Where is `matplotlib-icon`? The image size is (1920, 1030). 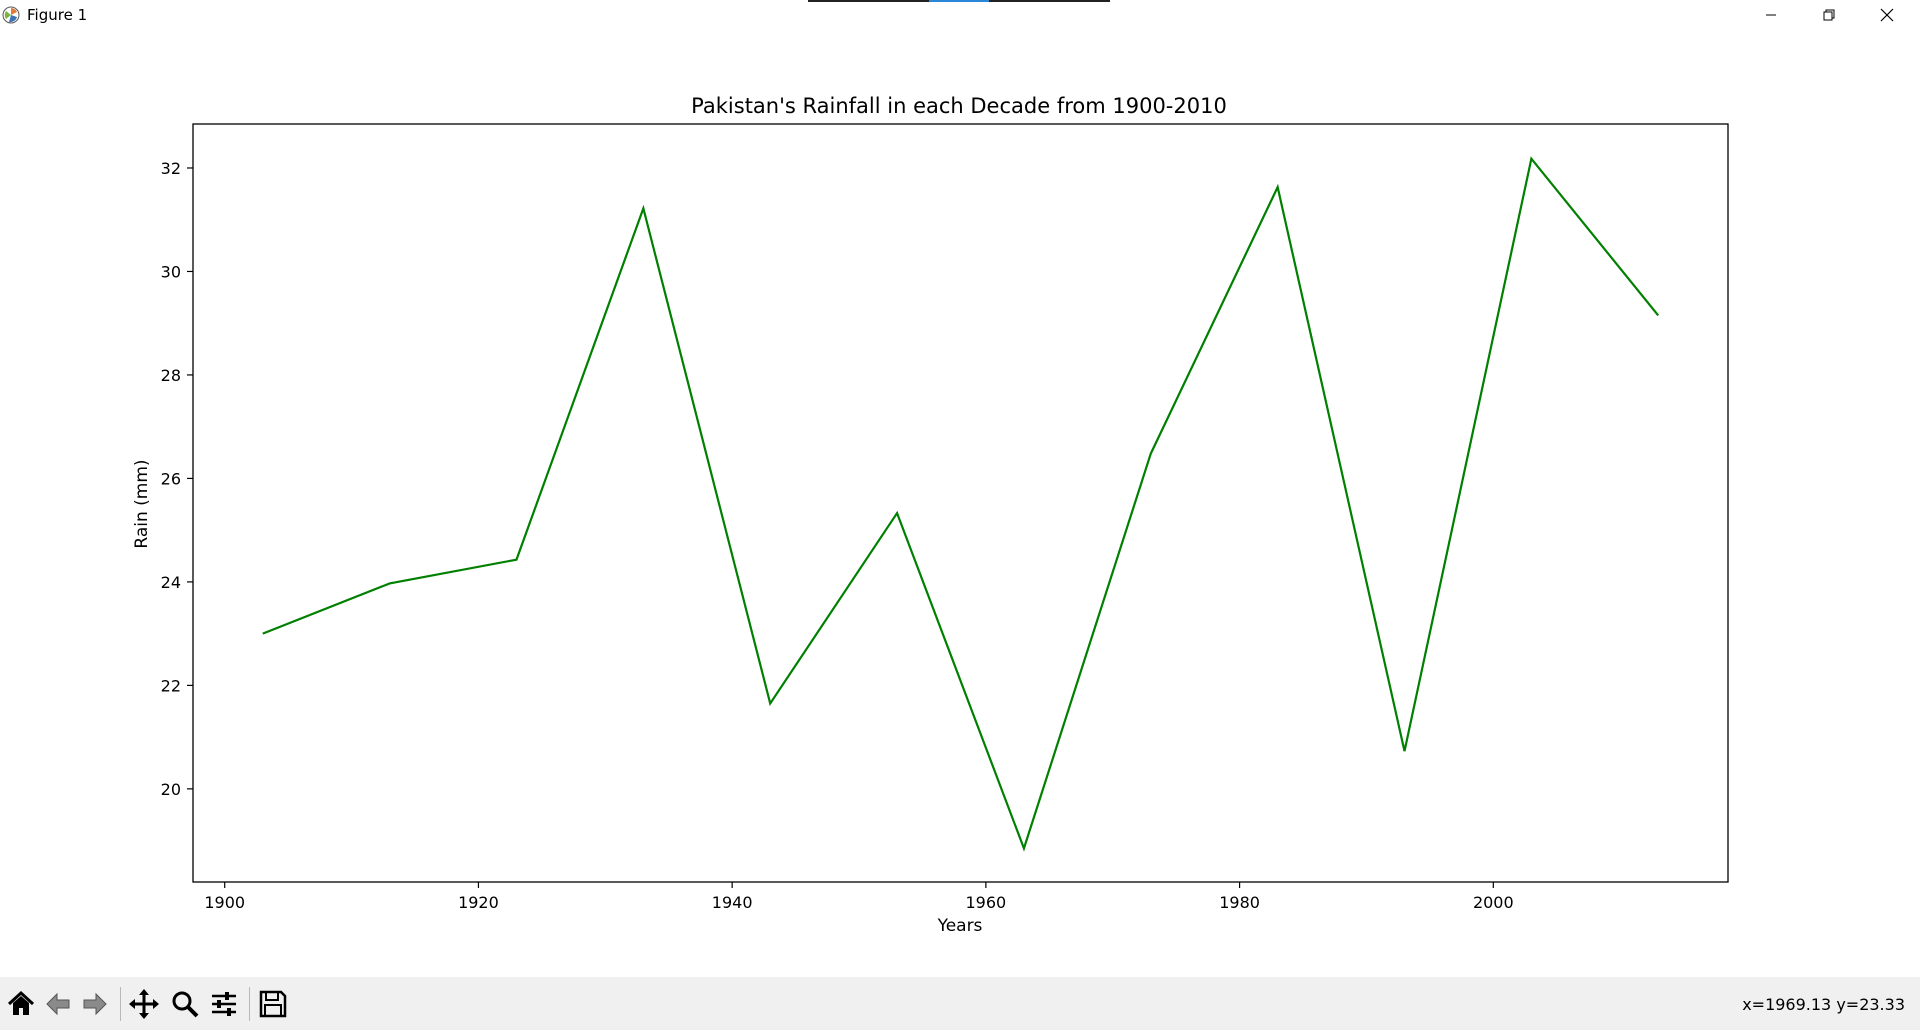
matplotlib-icon is located at coordinates (11, 15).